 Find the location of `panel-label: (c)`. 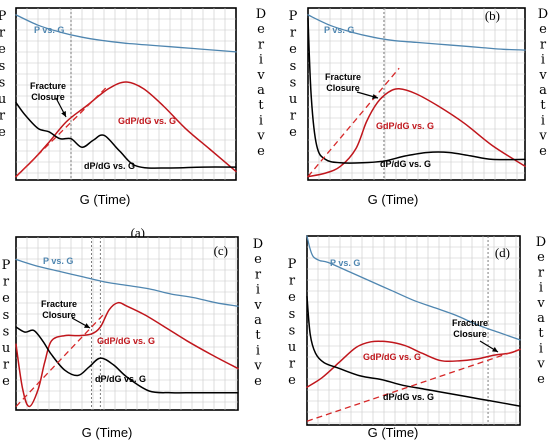

panel-label: (c) is located at coordinates (221, 250).